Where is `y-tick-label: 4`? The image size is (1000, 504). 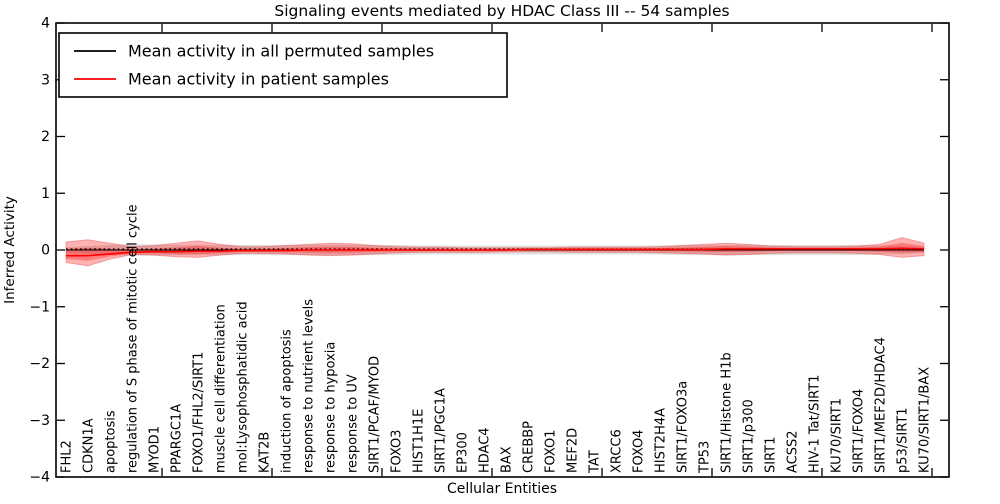
y-tick-label: 4 is located at coordinates (45, 24).